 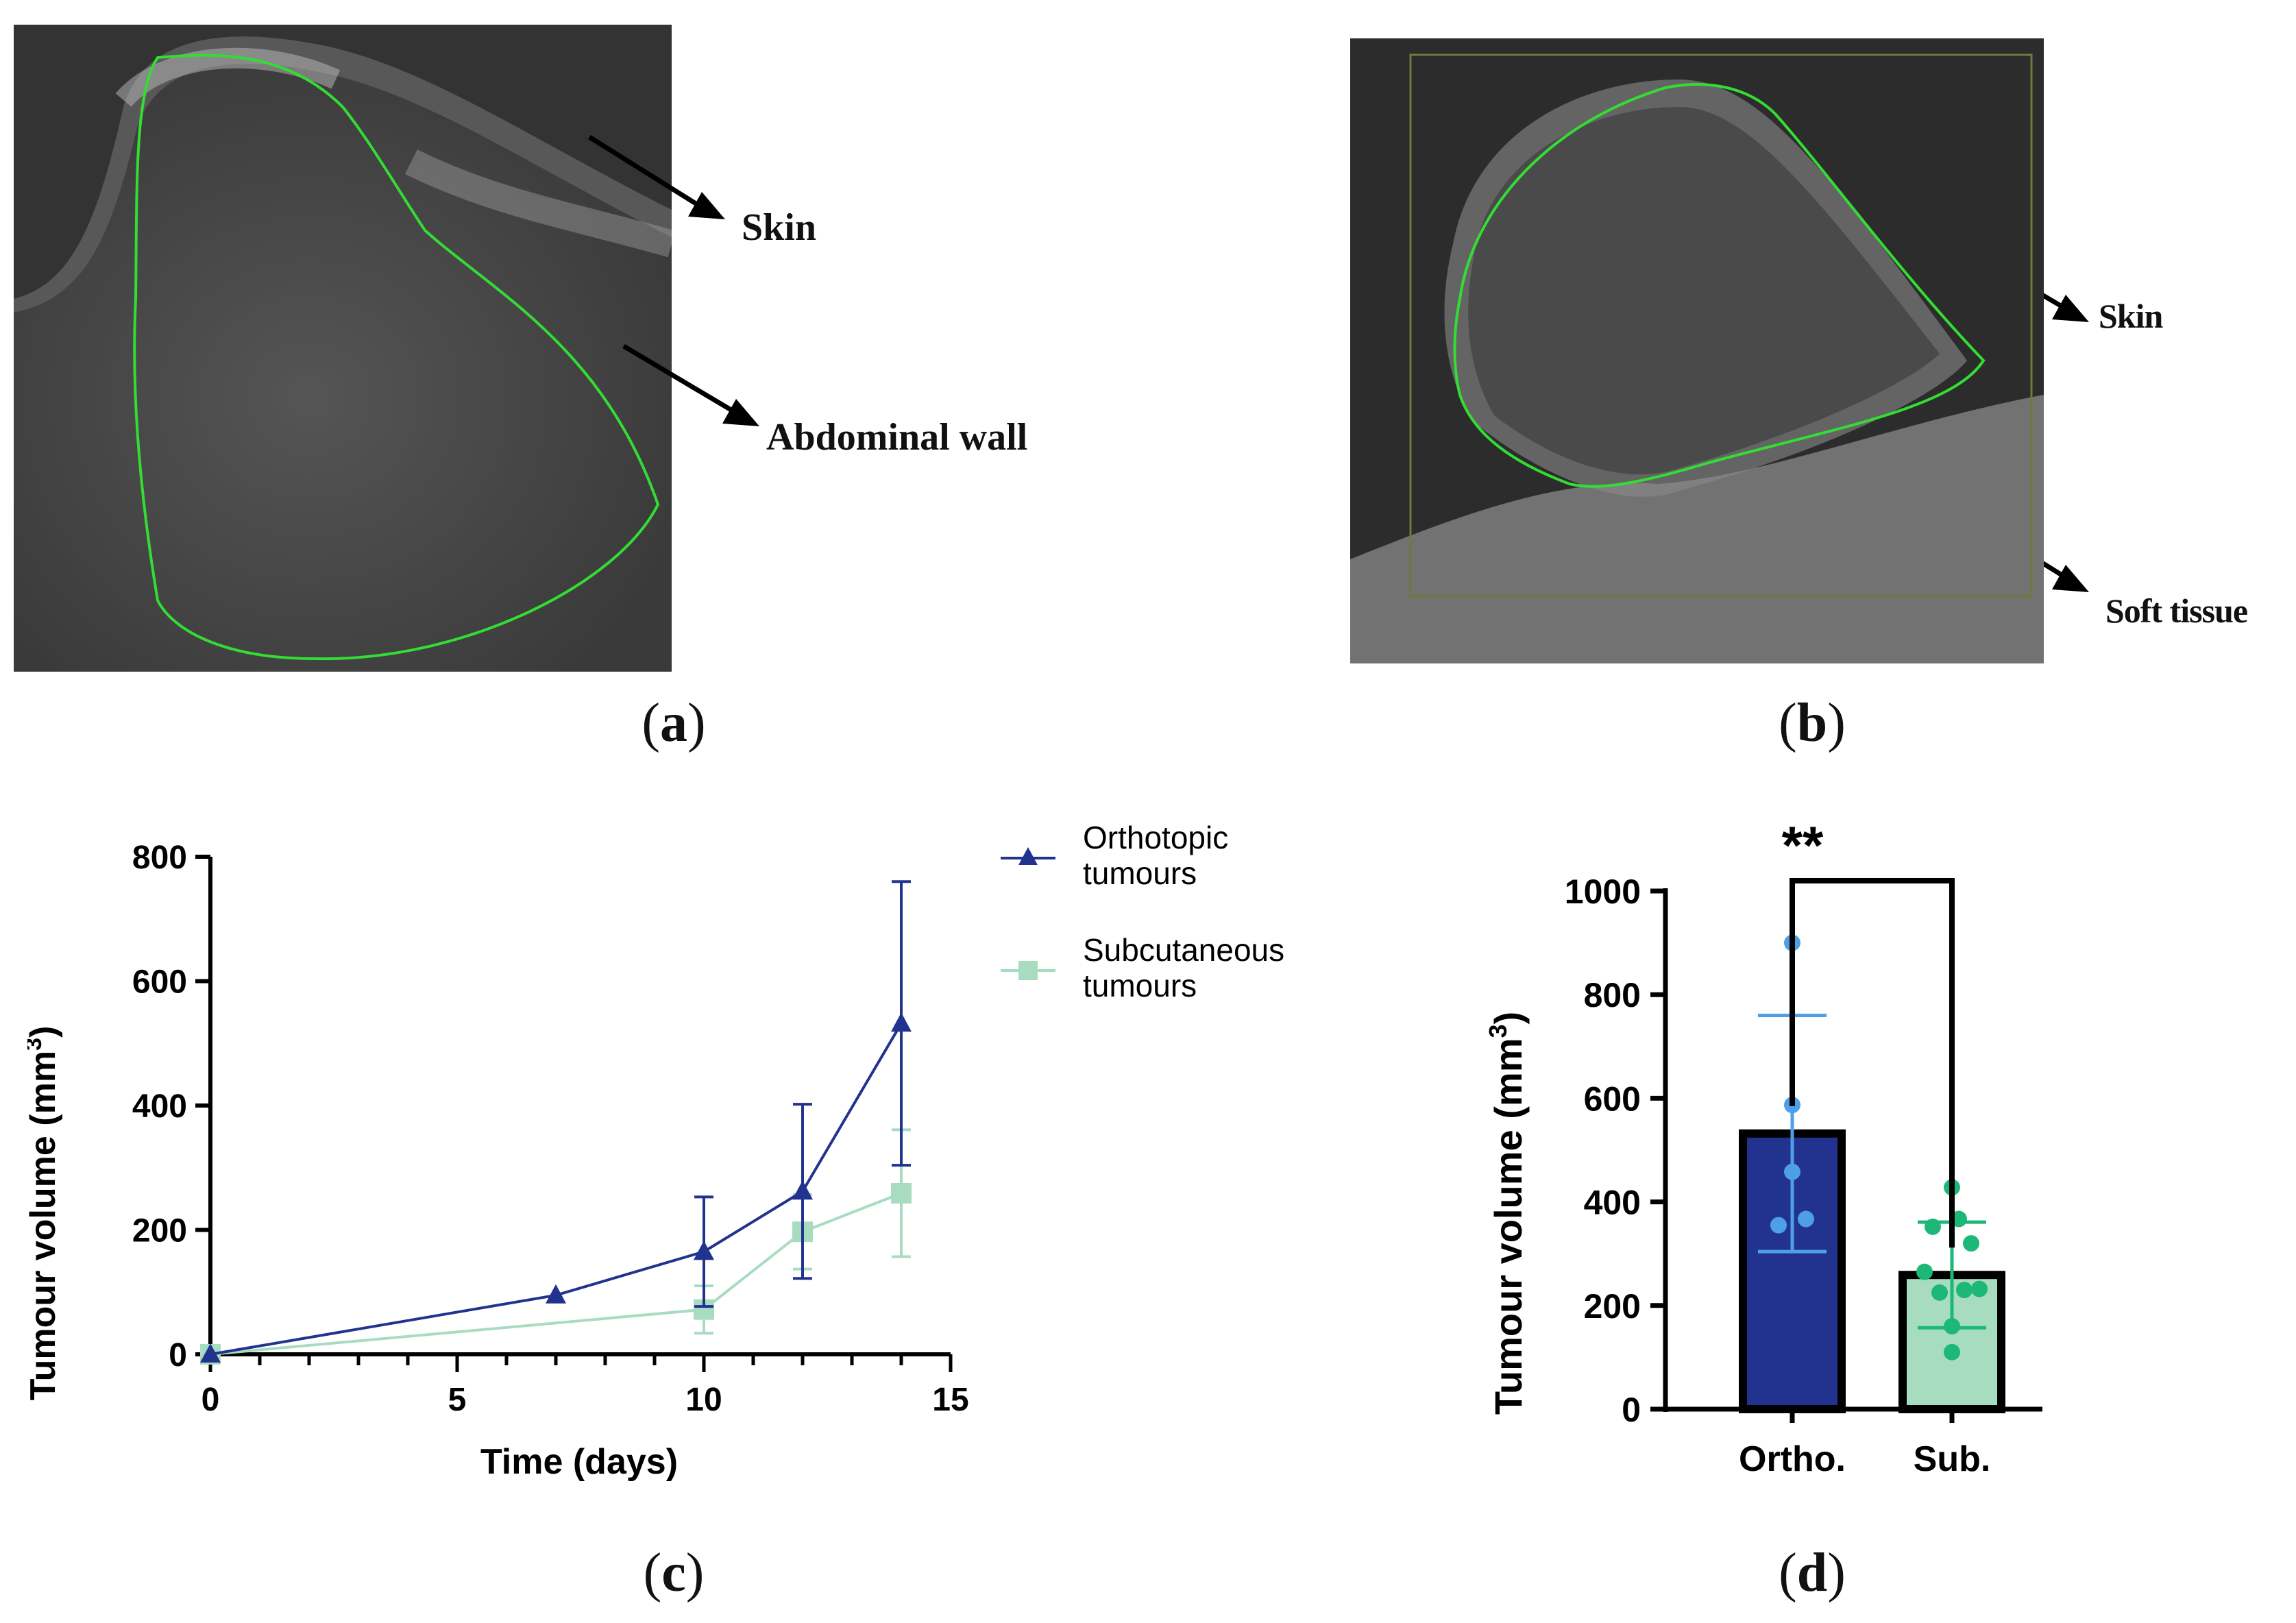 I want to click on ultrasound-b-graphic, so click(x=1697, y=350).